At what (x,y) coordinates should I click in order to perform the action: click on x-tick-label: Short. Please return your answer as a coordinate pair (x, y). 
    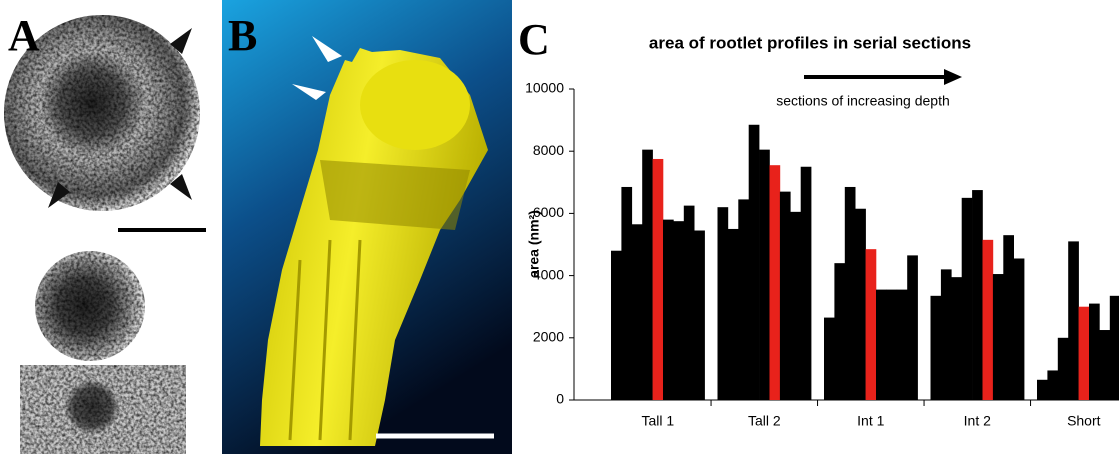
    Looking at the image, I should click on (1084, 421).